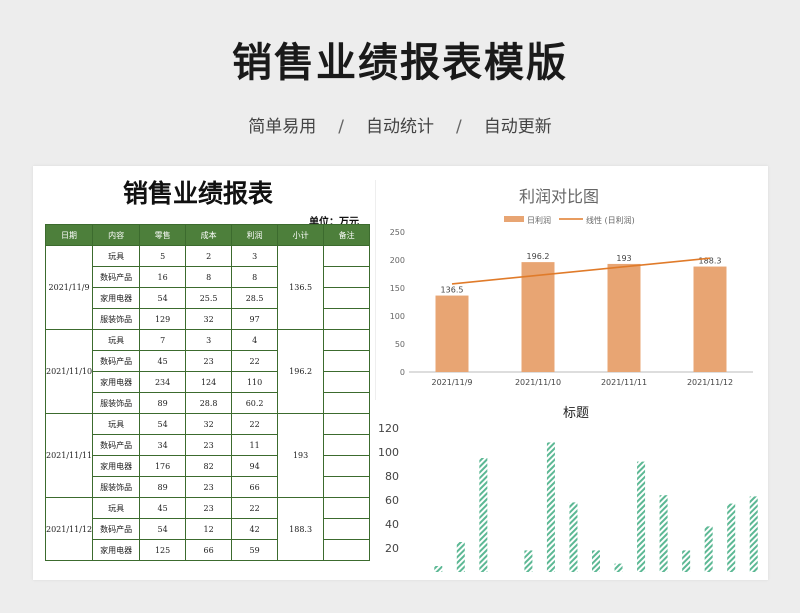  I want to click on column-header-subtotal: 小计, so click(301, 235).